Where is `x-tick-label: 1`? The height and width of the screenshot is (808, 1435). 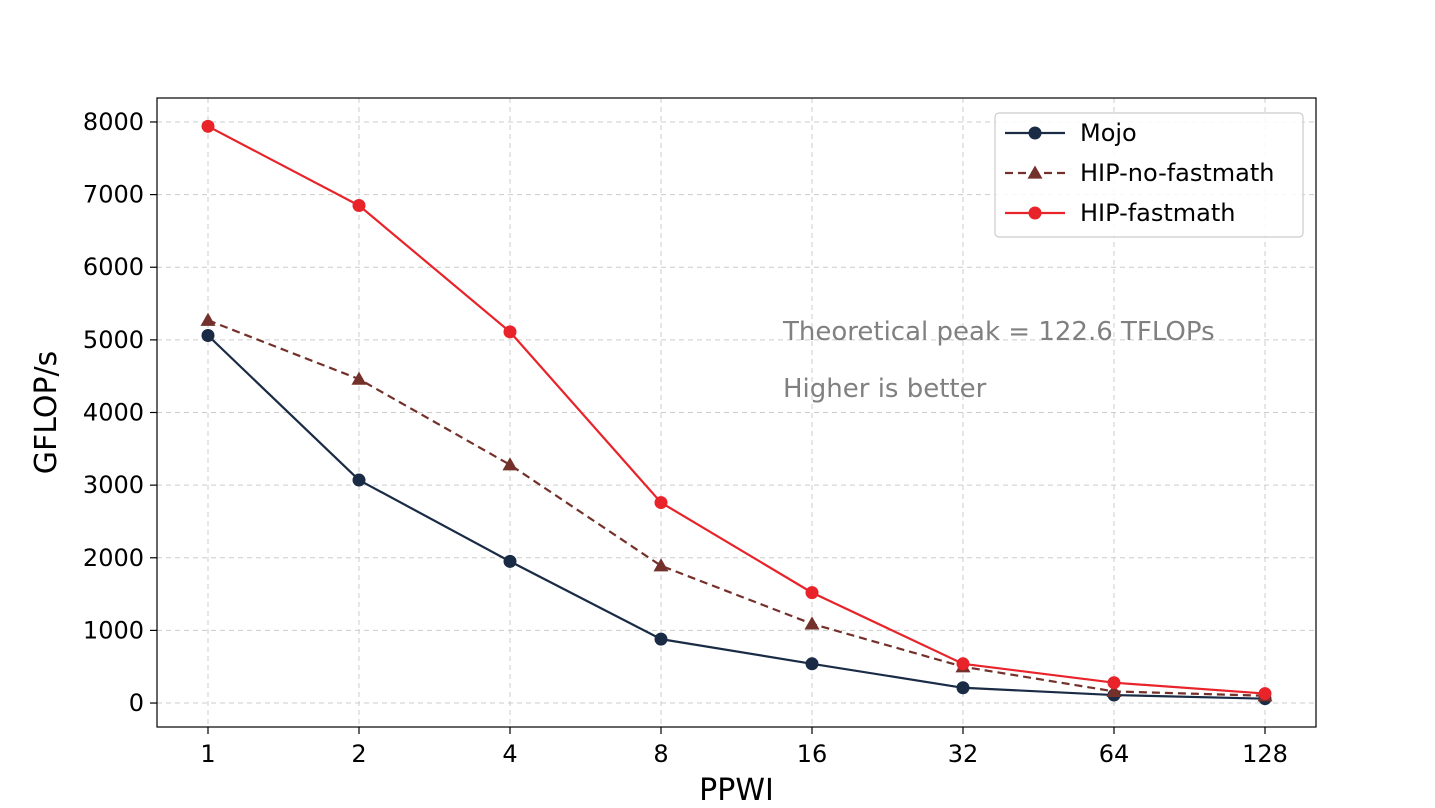
x-tick-label: 1 is located at coordinates (207, 754).